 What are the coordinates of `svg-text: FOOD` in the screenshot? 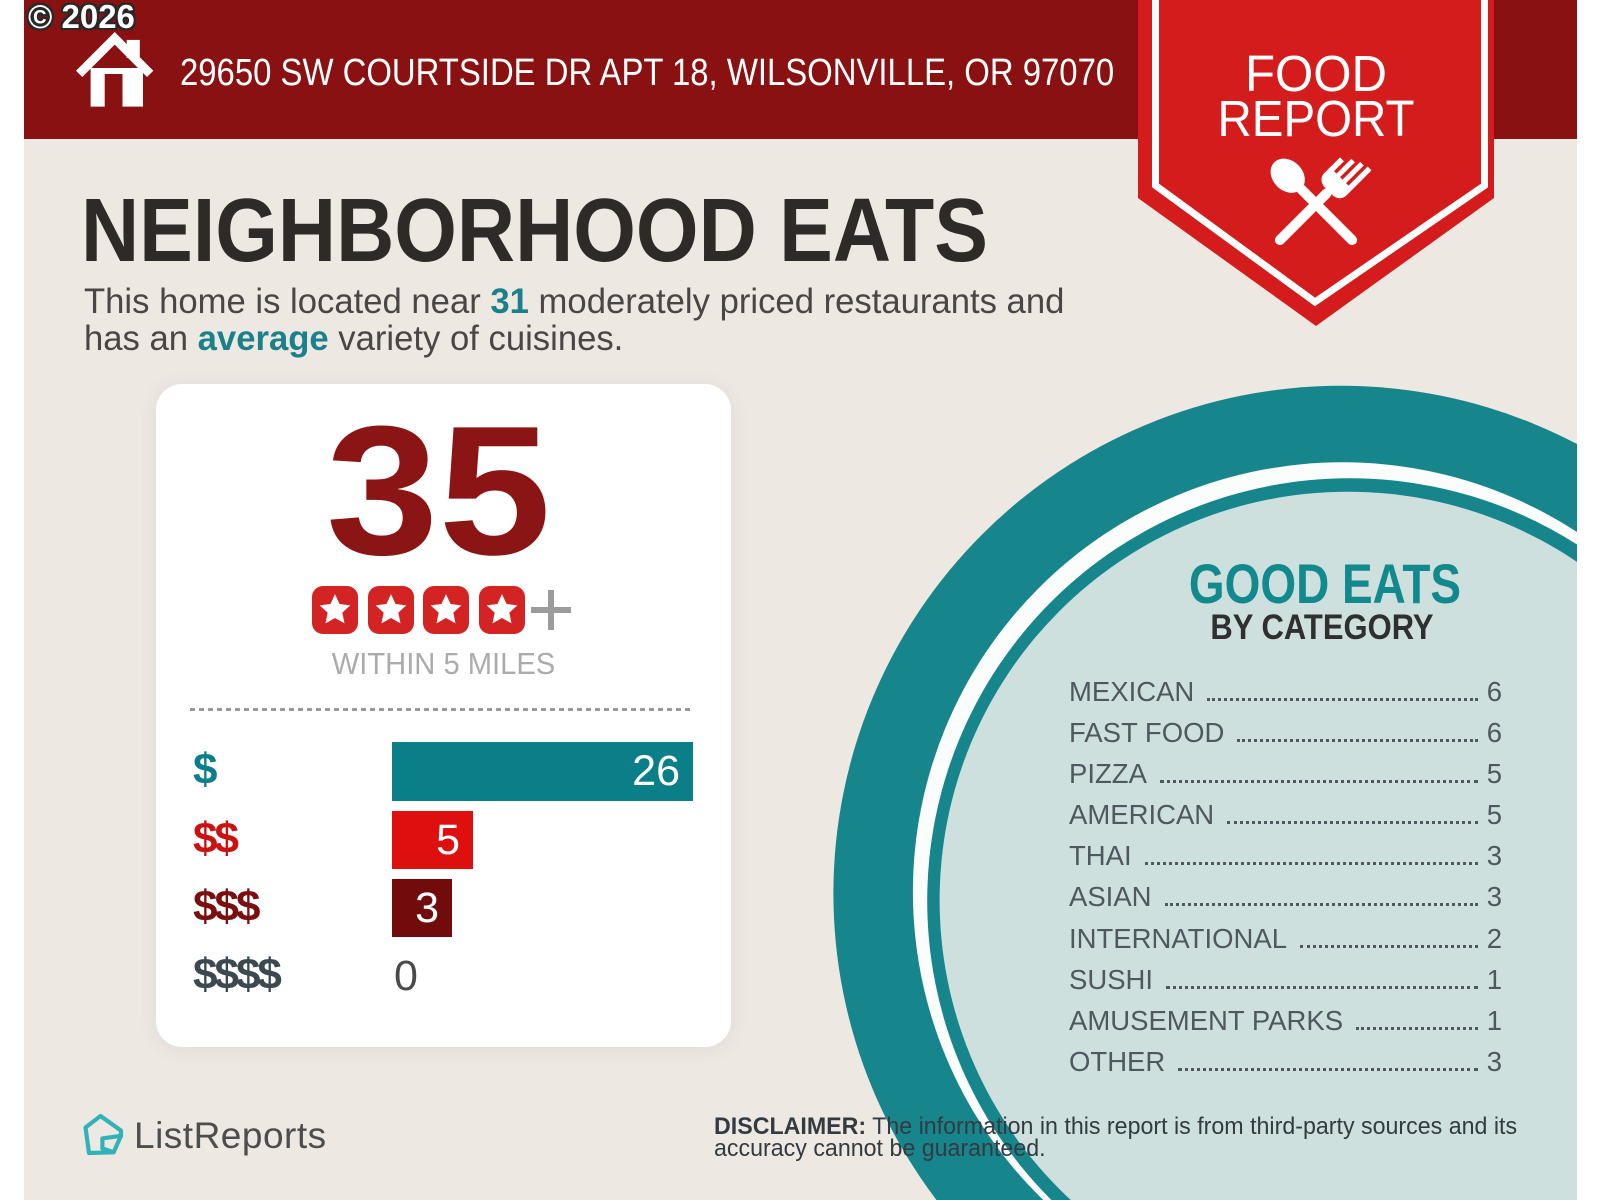 It's located at (1316, 73).